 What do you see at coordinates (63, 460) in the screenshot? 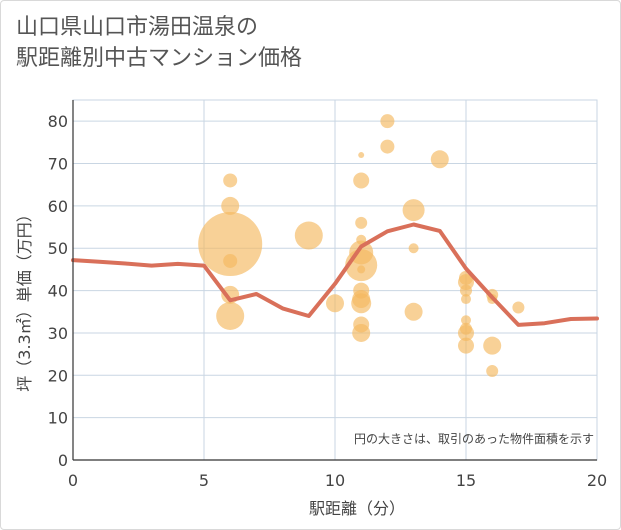
I see `y-tick-label: 0` at bounding box center [63, 460].